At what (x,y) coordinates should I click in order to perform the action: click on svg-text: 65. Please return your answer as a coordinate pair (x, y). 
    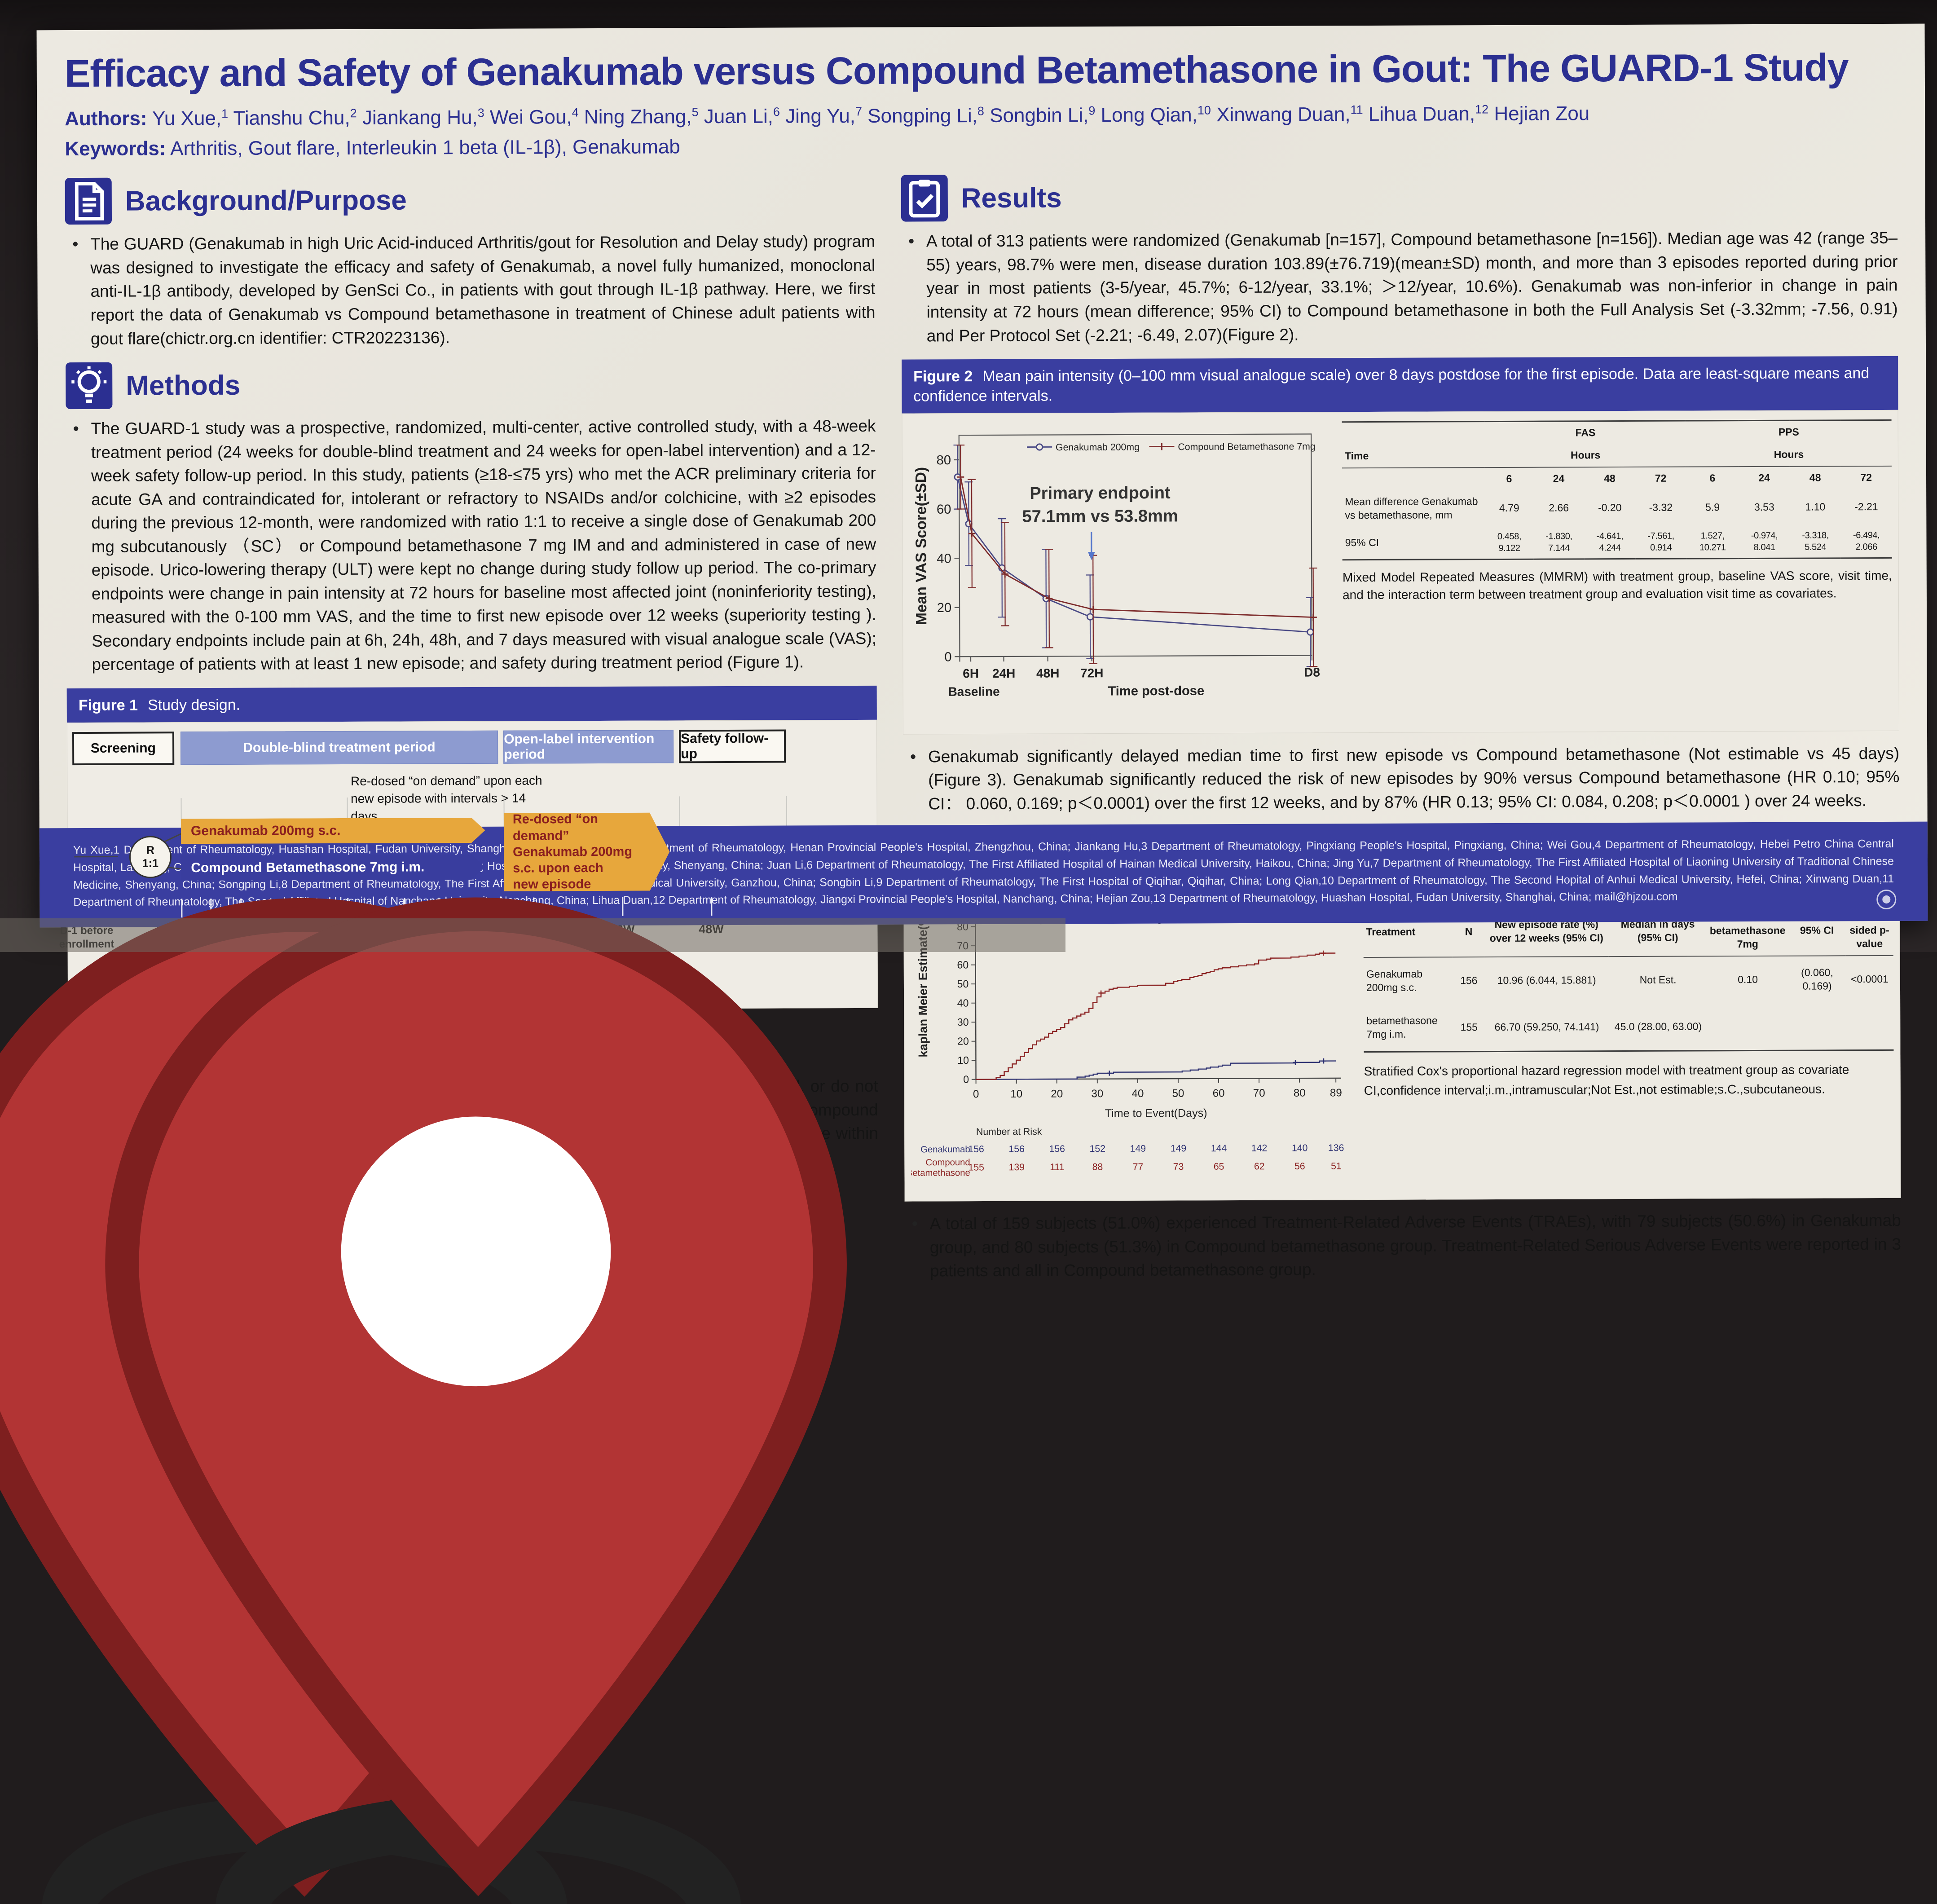
    Looking at the image, I should click on (1219, 1166).